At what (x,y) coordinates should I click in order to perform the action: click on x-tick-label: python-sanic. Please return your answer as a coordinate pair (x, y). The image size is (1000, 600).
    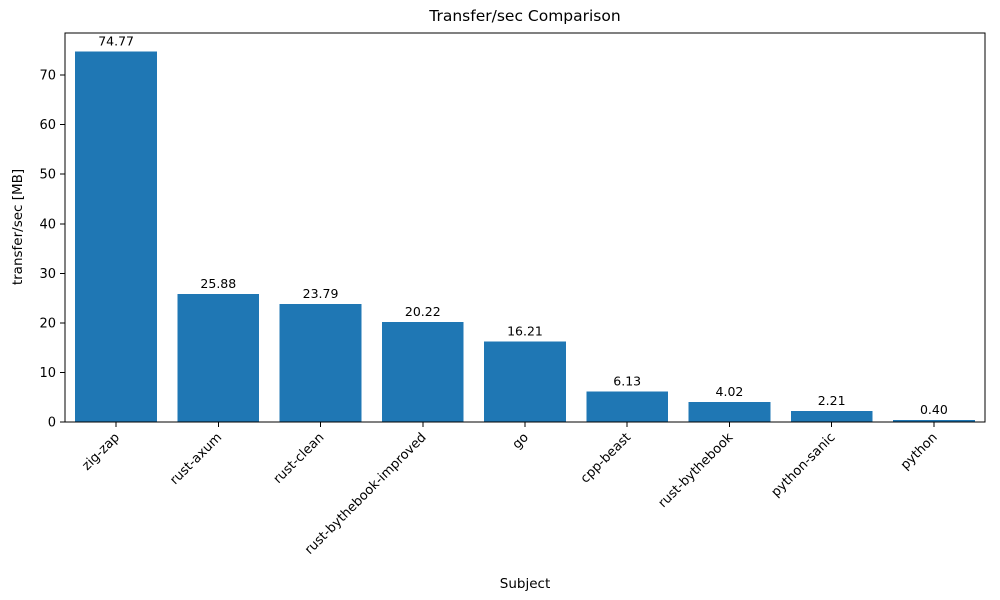
    Looking at the image, I should click on (804, 465).